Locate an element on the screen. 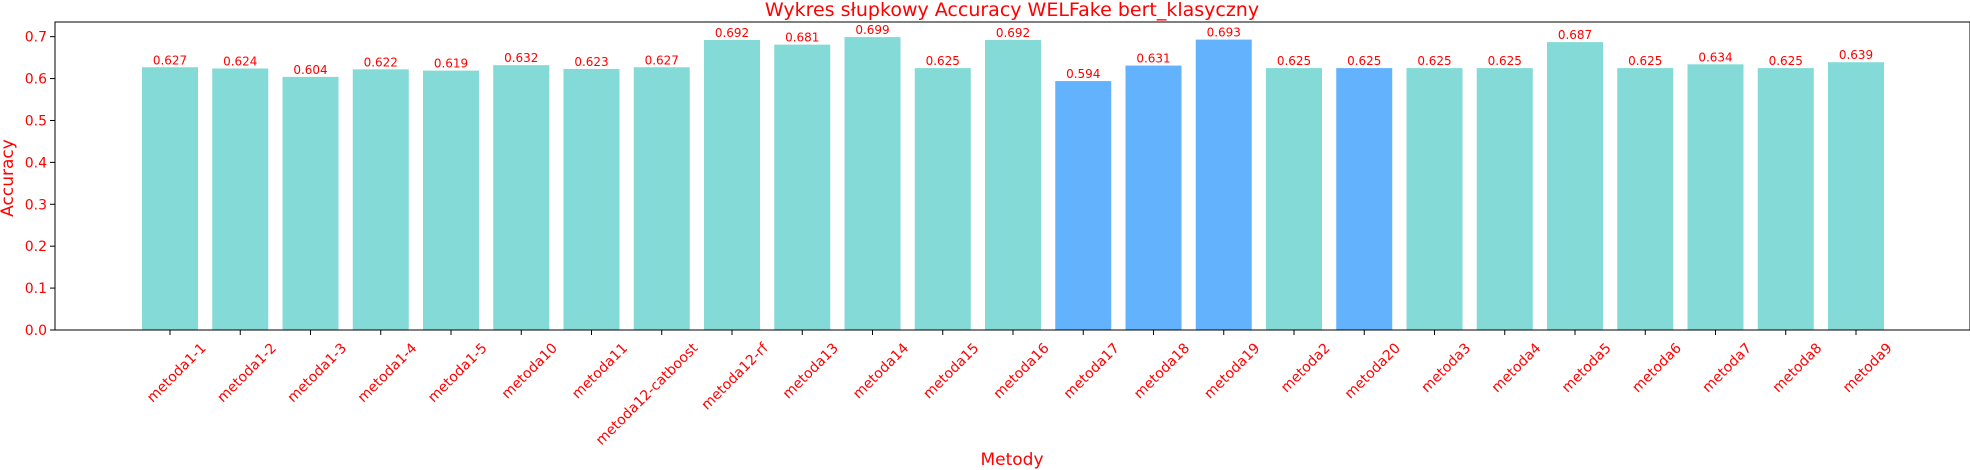 Image resolution: width=1970 pixels, height=470 pixels. y-tick-label: 0.3 is located at coordinates (36, 205).